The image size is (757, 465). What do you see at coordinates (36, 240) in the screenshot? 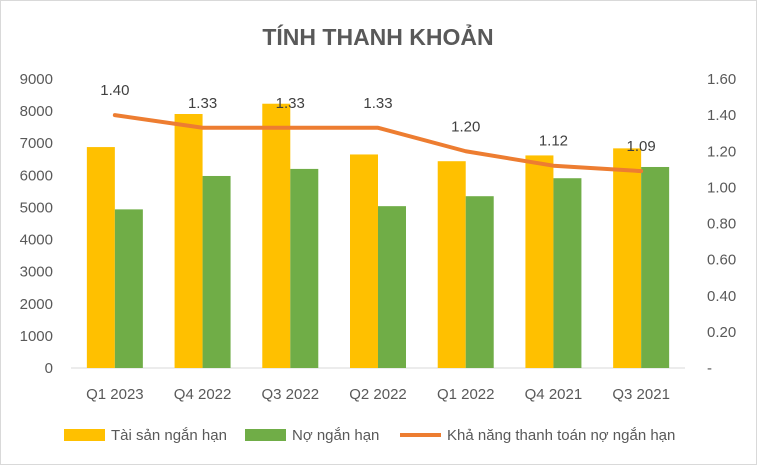
I see `left-axis-tick: 4000` at bounding box center [36, 240].